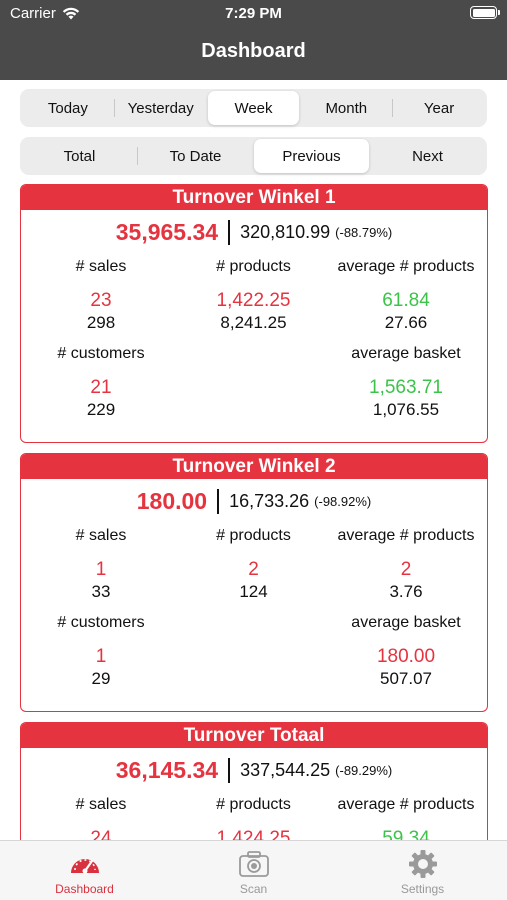 The width and height of the screenshot is (507, 900). Describe the element at coordinates (167, 232) in the screenshot. I see `turnover-current: 35,965.34` at that location.